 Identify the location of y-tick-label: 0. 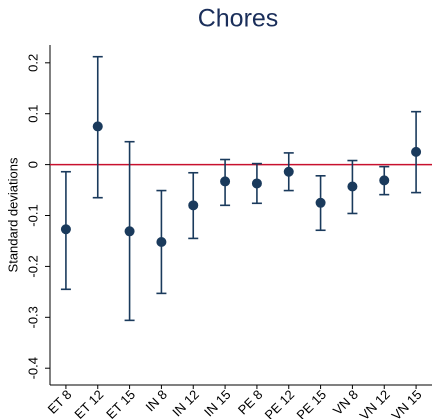
(32, 164).